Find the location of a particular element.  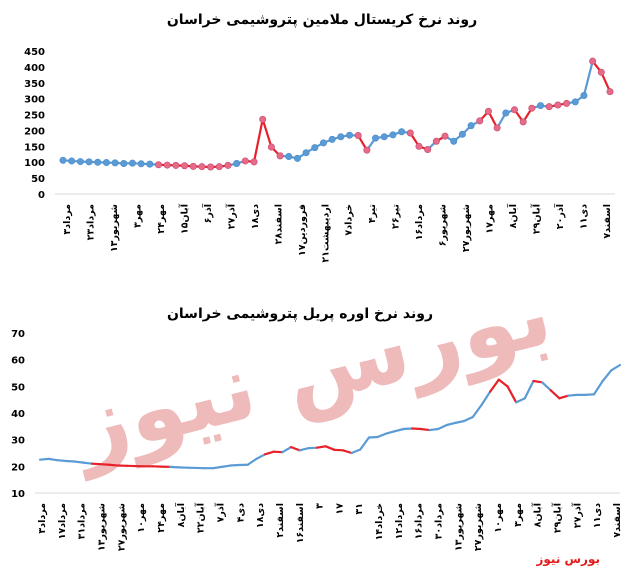

x-tick-label: ۱۴خرداد is located at coordinates (379, 521).